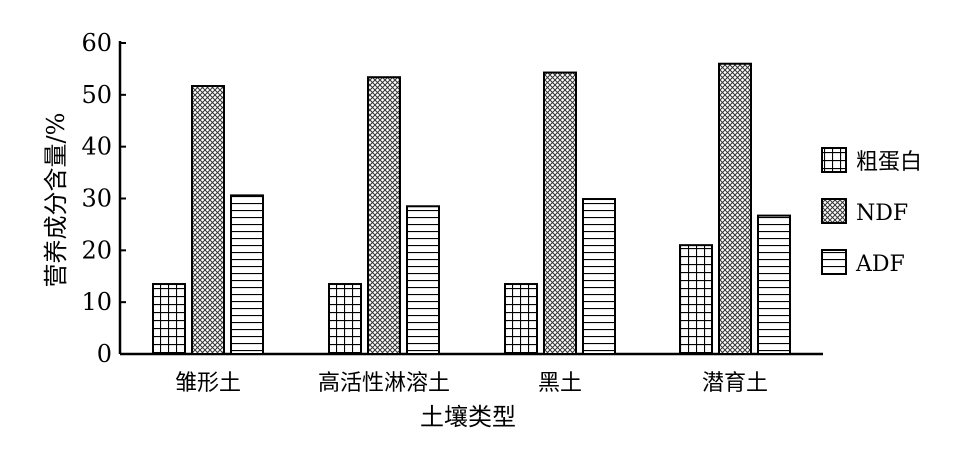  Describe the element at coordinates (96, 43) in the screenshot. I see `y-tick-label: 60` at that location.